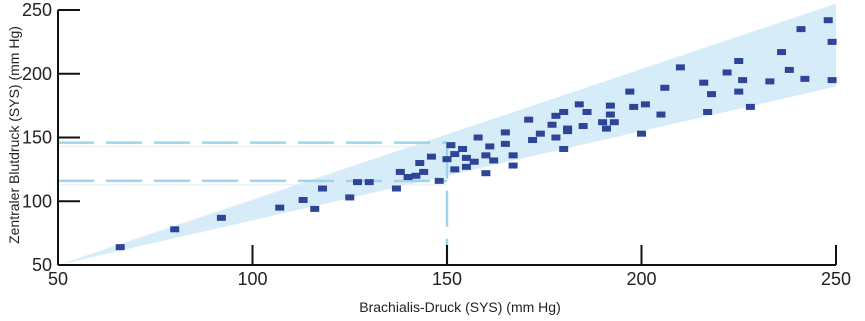  Describe the element at coordinates (641, 279) in the screenshot. I see `x-tick-label-200: 200` at that location.